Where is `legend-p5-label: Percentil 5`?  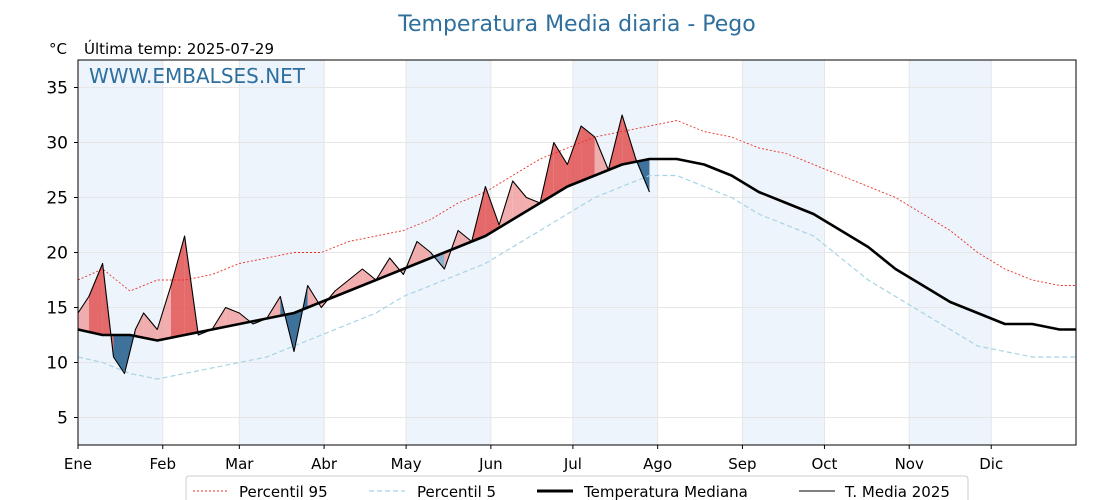 legend-p5-label: Percentil 5 is located at coordinates (456, 491).